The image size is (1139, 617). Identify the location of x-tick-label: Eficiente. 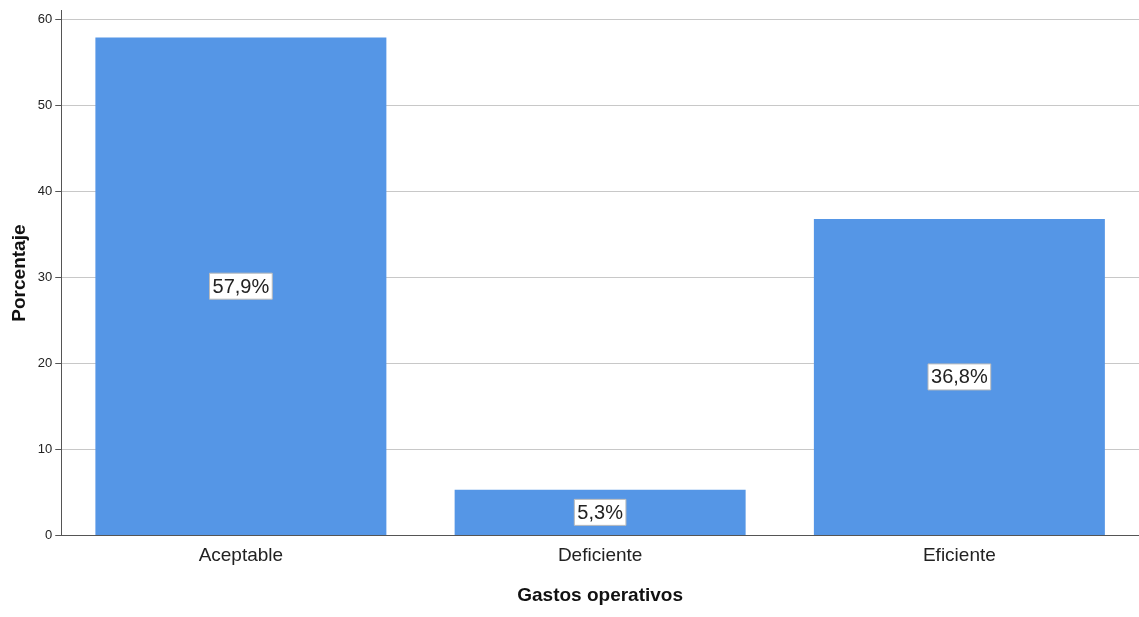
(959, 555).